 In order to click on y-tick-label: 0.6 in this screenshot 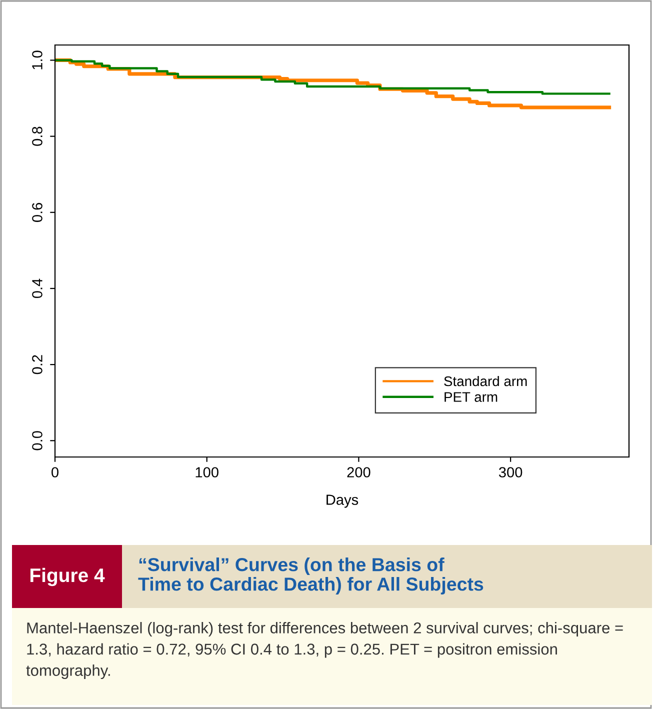, I will do `click(37, 212)`.